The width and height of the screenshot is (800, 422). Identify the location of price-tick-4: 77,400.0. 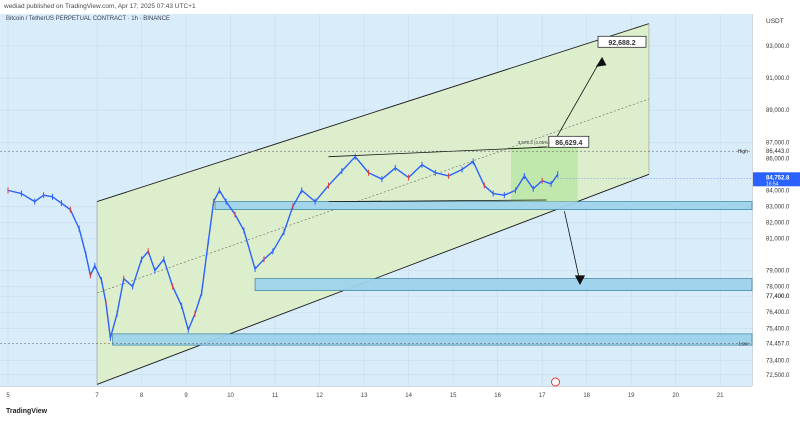
(778, 297).